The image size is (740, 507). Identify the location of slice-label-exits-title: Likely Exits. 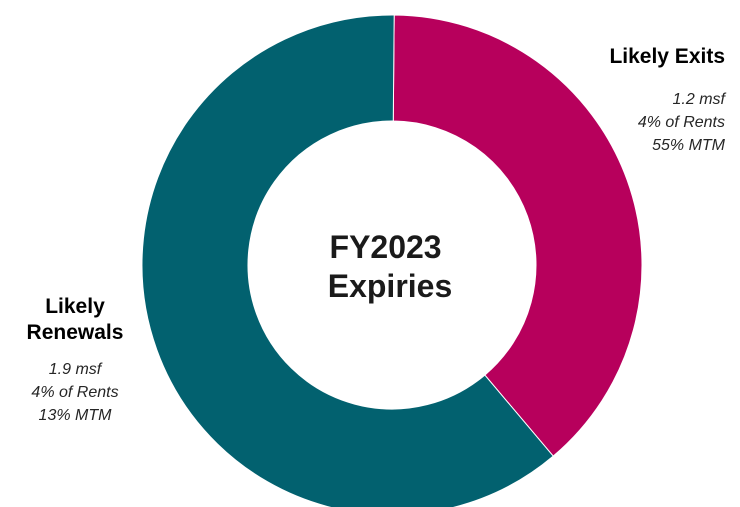
(667, 56).